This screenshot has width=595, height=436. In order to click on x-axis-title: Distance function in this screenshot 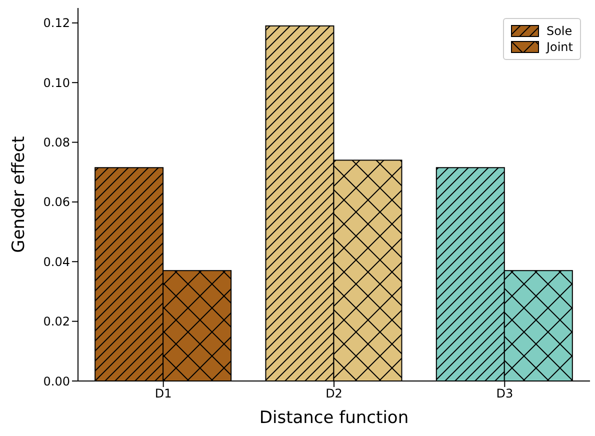, I will do `click(334, 418)`.